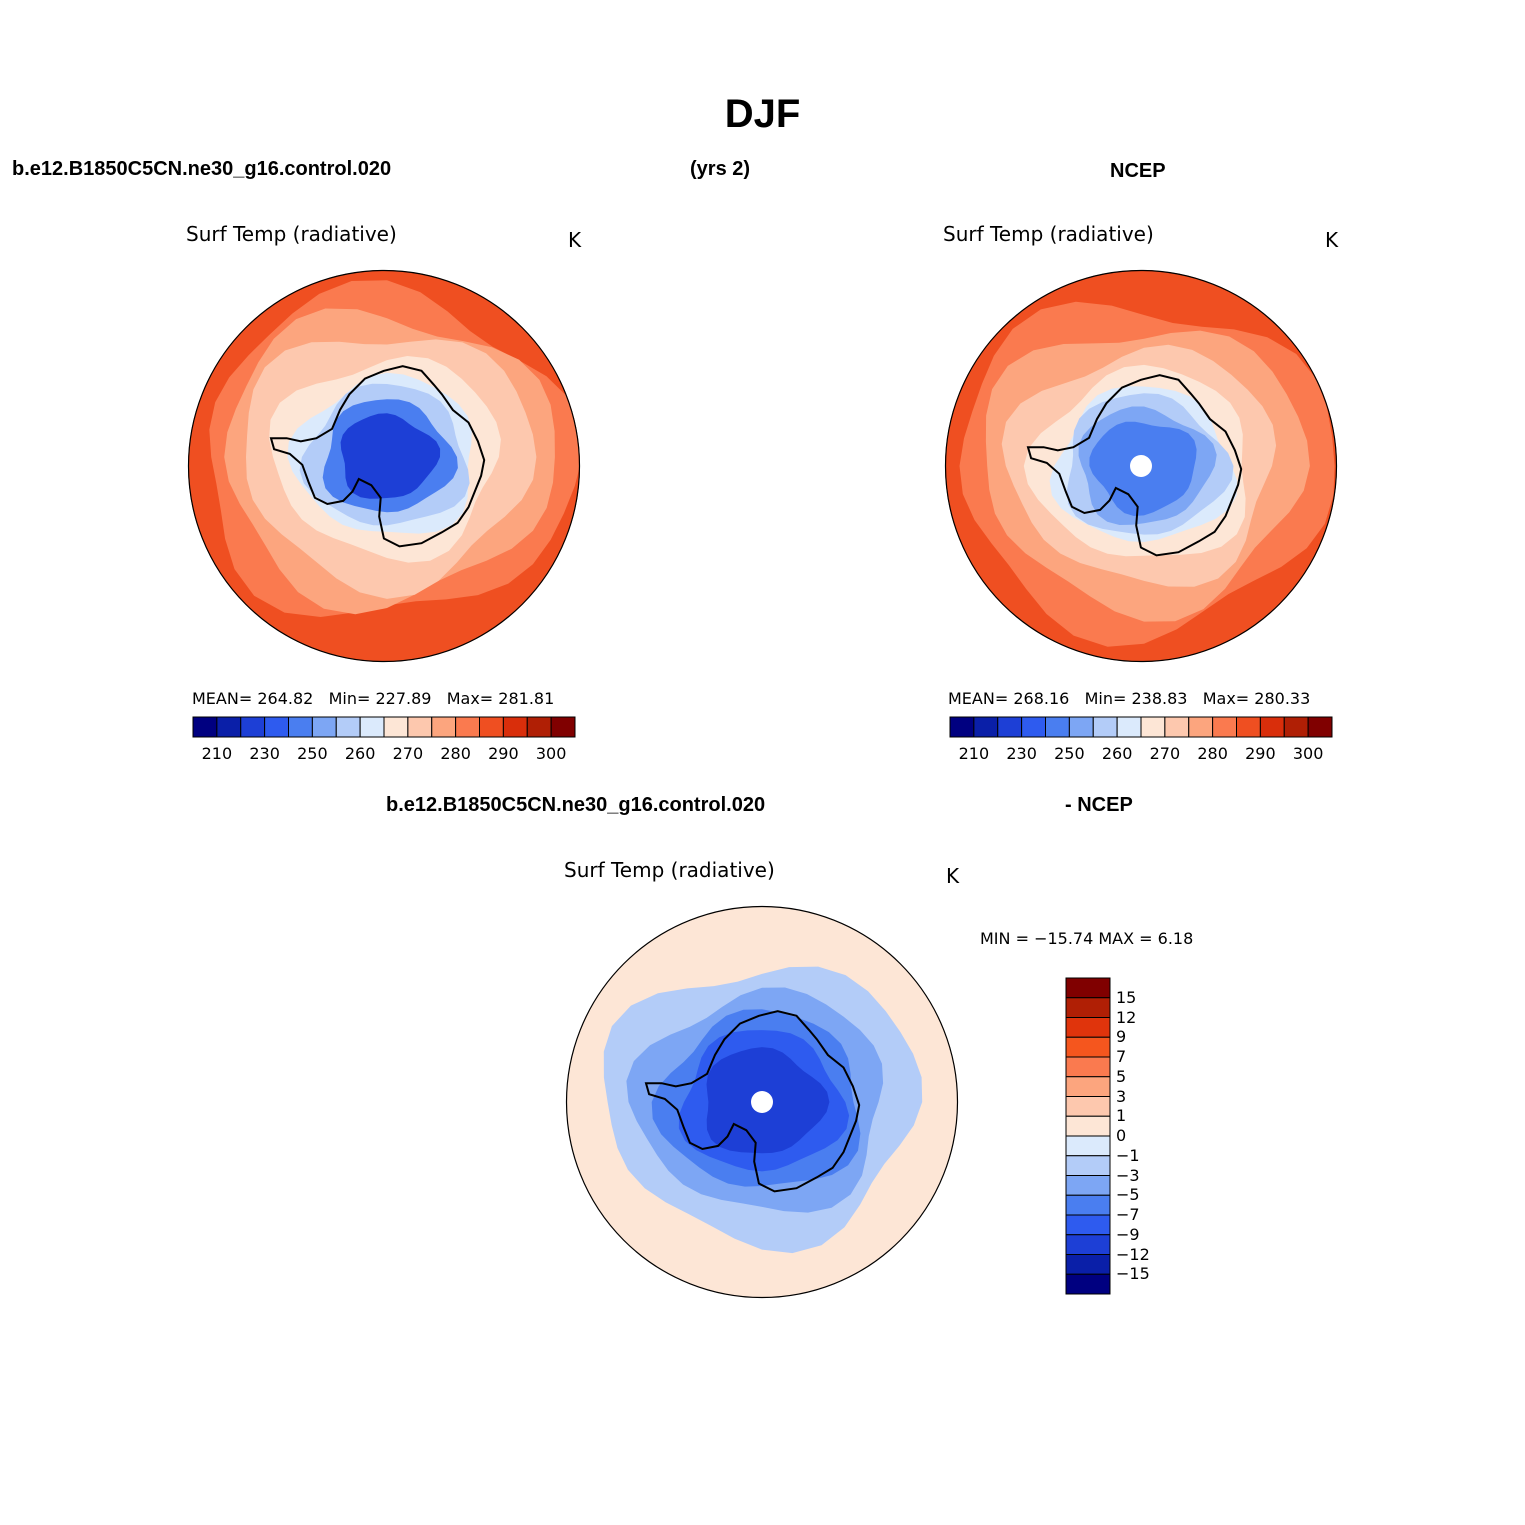 This screenshot has width=1525, height=1525. What do you see at coordinates (403, 698) in the screenshot?
I see `panel1-min: 227.89` at bounding box center [403, 698].